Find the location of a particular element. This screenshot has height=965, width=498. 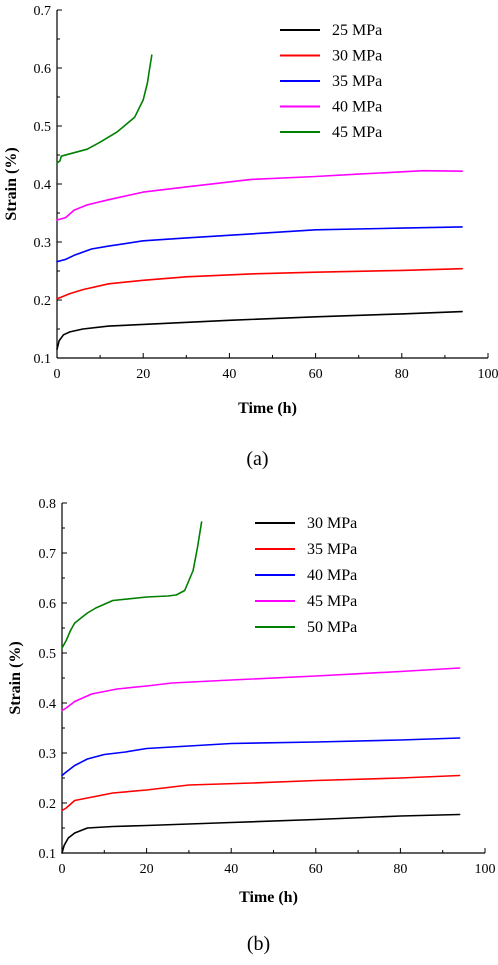

series-line-50-mpa is located at coordinates (132, 585).